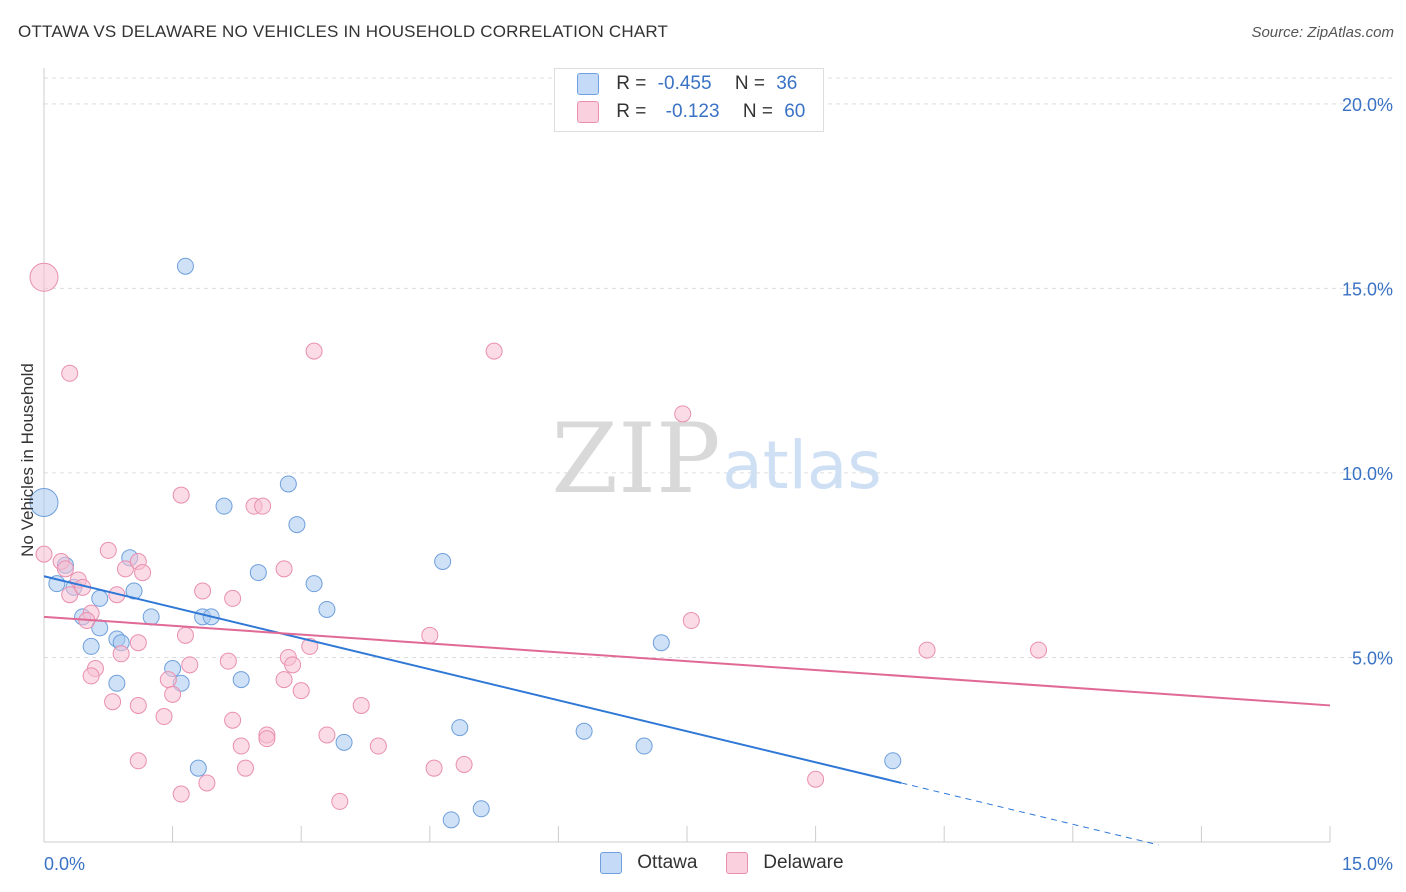 The width and height of the screenshot is (1406, 892). I want to click on r-value: -0.123, so click(692, 111).